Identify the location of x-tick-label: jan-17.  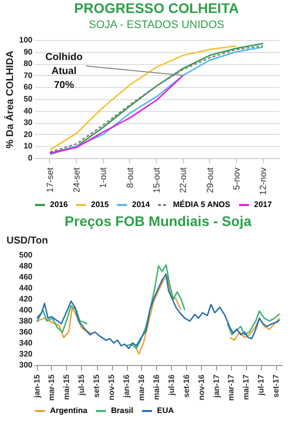
(216, 386).